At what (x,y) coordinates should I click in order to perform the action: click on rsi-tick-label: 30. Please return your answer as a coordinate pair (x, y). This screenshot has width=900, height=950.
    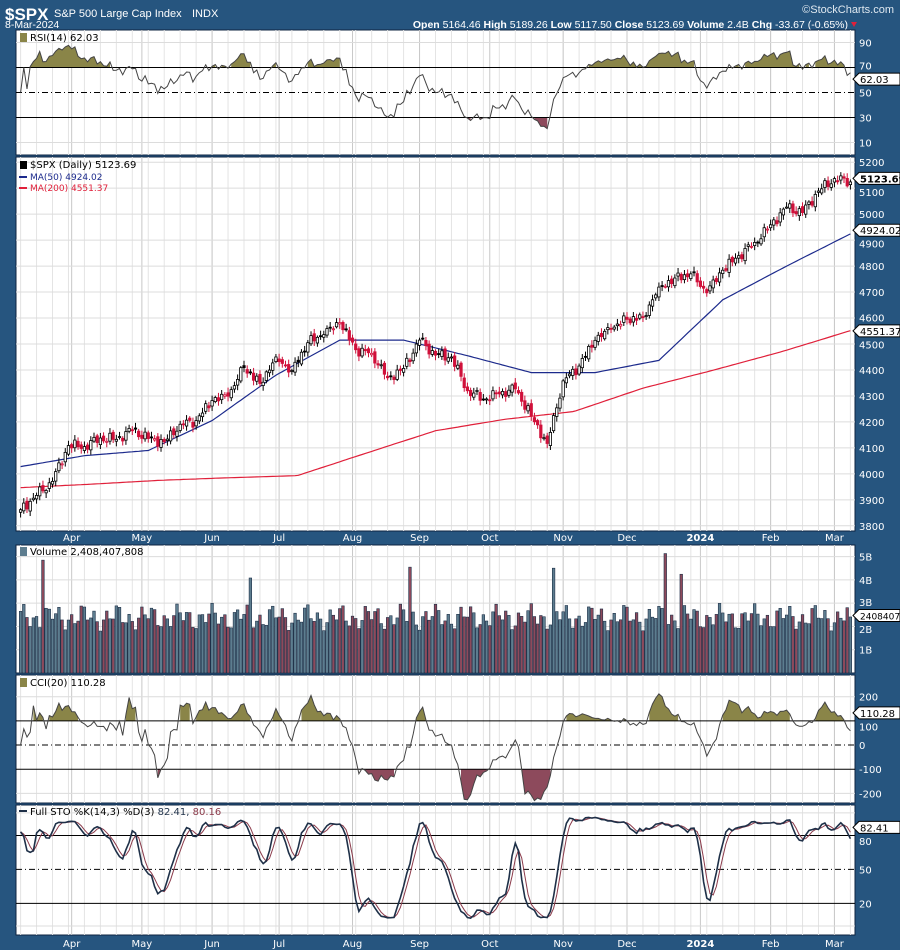
    Looking at the image, I should click on (865, 119).